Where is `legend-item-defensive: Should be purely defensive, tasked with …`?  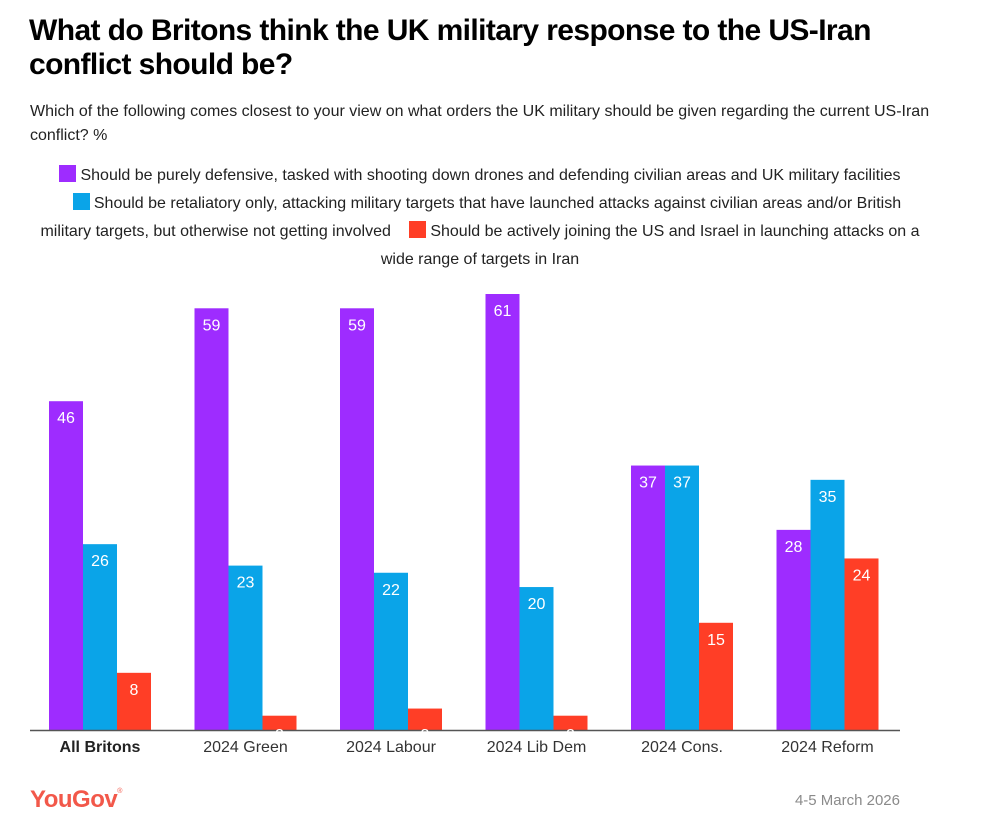 legend-item-defensive: Should be purely defensive, tasked with … is located at coordinates (480, 174).